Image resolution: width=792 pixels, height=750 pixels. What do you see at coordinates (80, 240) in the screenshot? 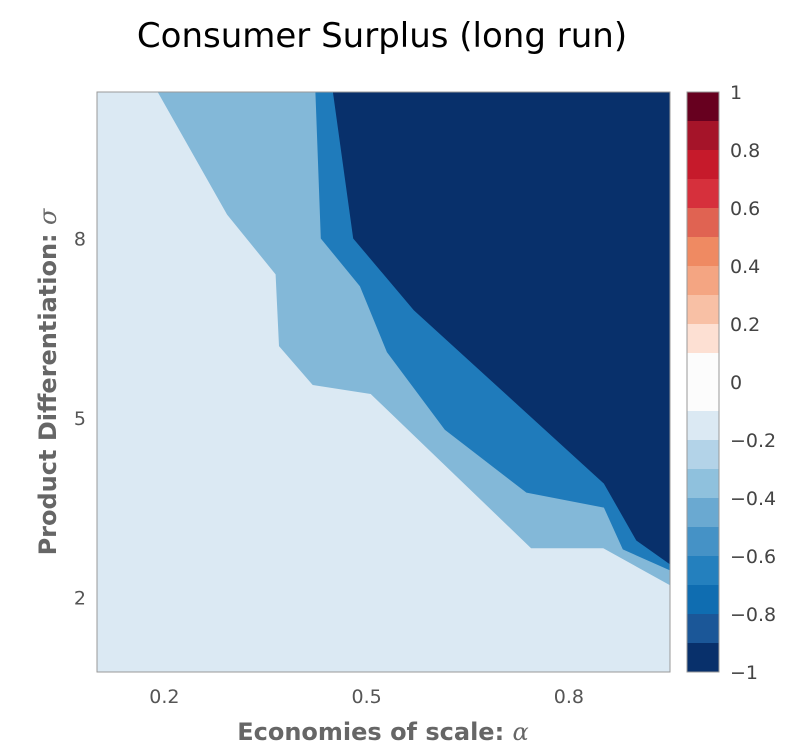
I see `y-tick-label: 8` at bounding box center [80, 240].